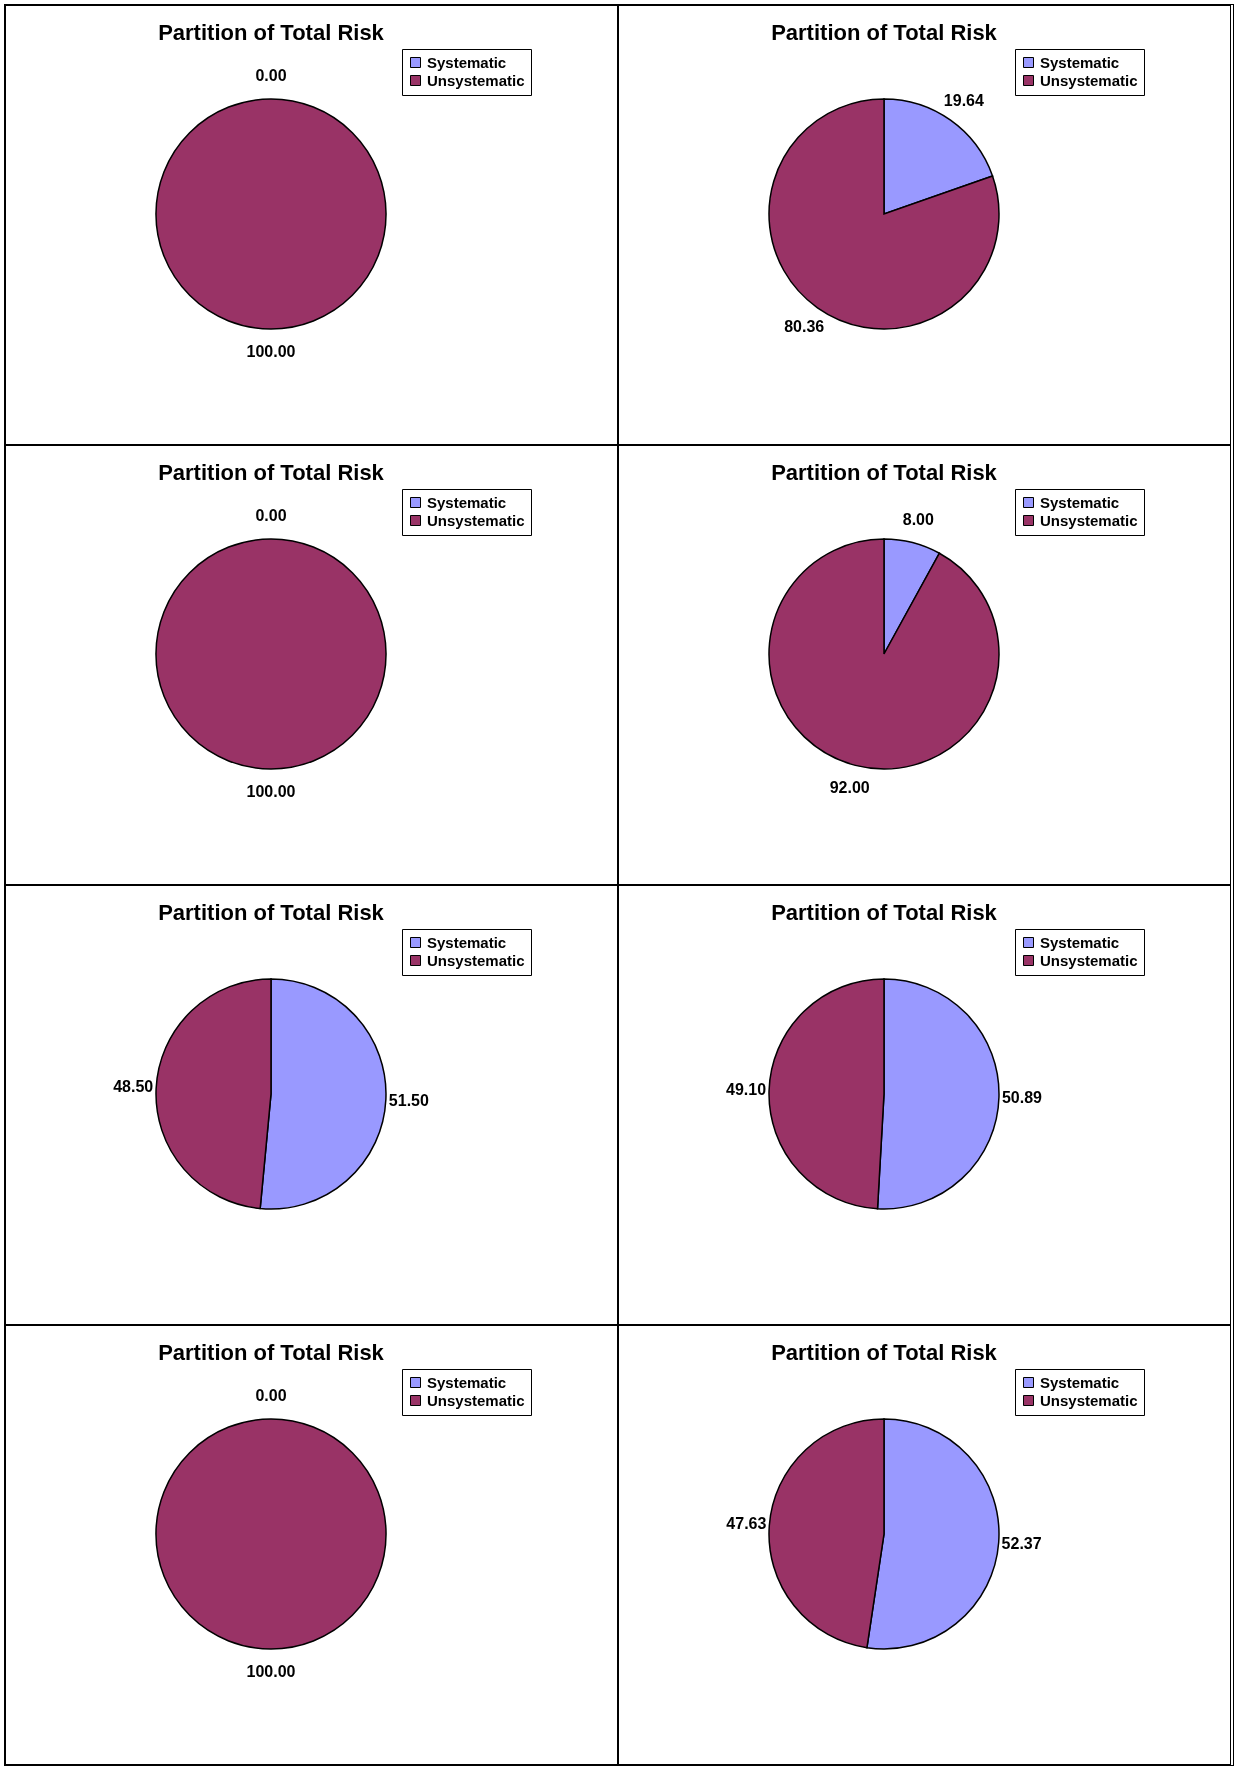 This screenshot has height=1778, width=1245. What do you see at coordinates (746, 1090) in the screenshot?
I see `data-label: 49.10` at bounding box center [746, 1090].